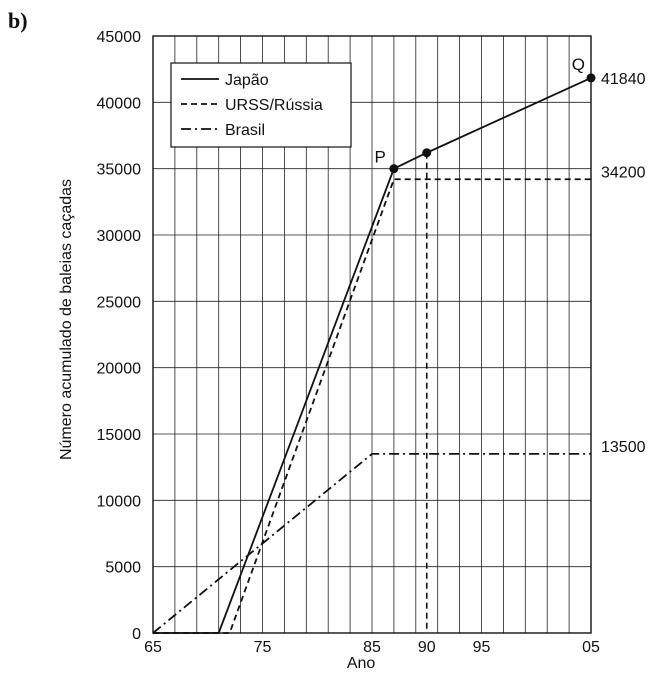 Image resolution: width=655 pixels, height=681 pixels. I want to click on annotation-point-label: P, so click(380, 157).